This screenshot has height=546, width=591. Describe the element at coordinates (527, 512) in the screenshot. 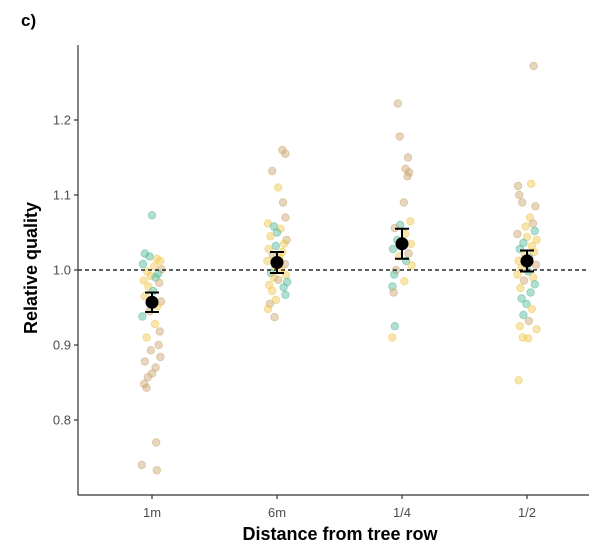

I see `x-tick-label: 1/2` at that location.